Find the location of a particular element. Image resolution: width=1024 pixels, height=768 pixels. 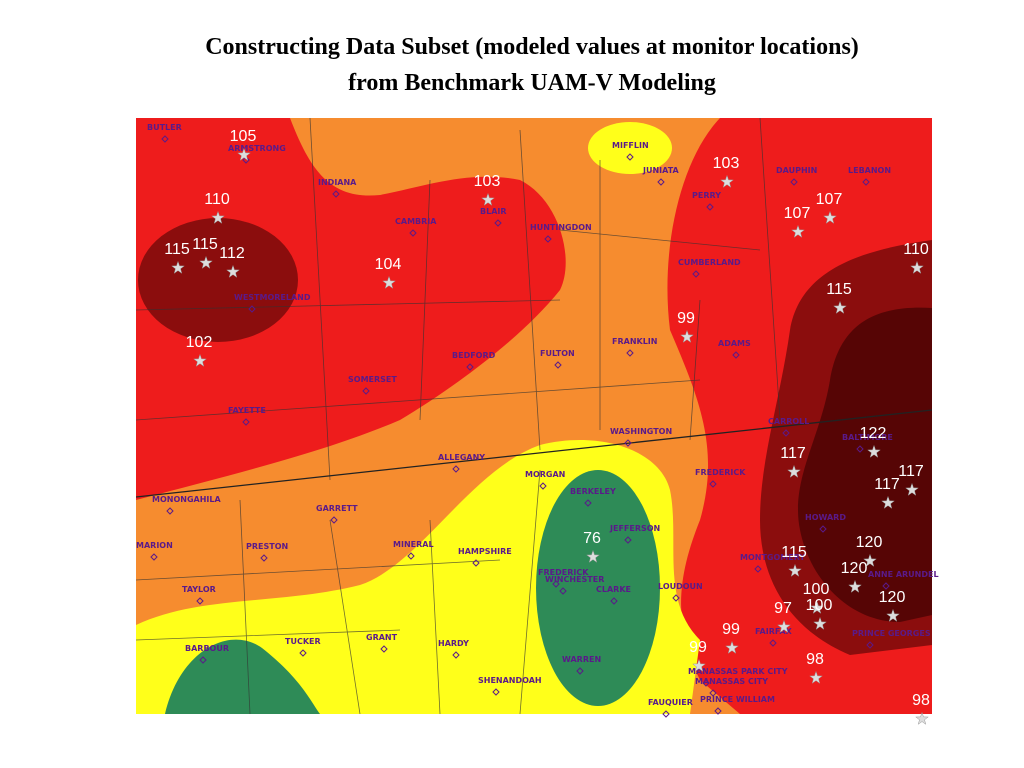

county-label: INDIANA is located at coordinates (337, 182).